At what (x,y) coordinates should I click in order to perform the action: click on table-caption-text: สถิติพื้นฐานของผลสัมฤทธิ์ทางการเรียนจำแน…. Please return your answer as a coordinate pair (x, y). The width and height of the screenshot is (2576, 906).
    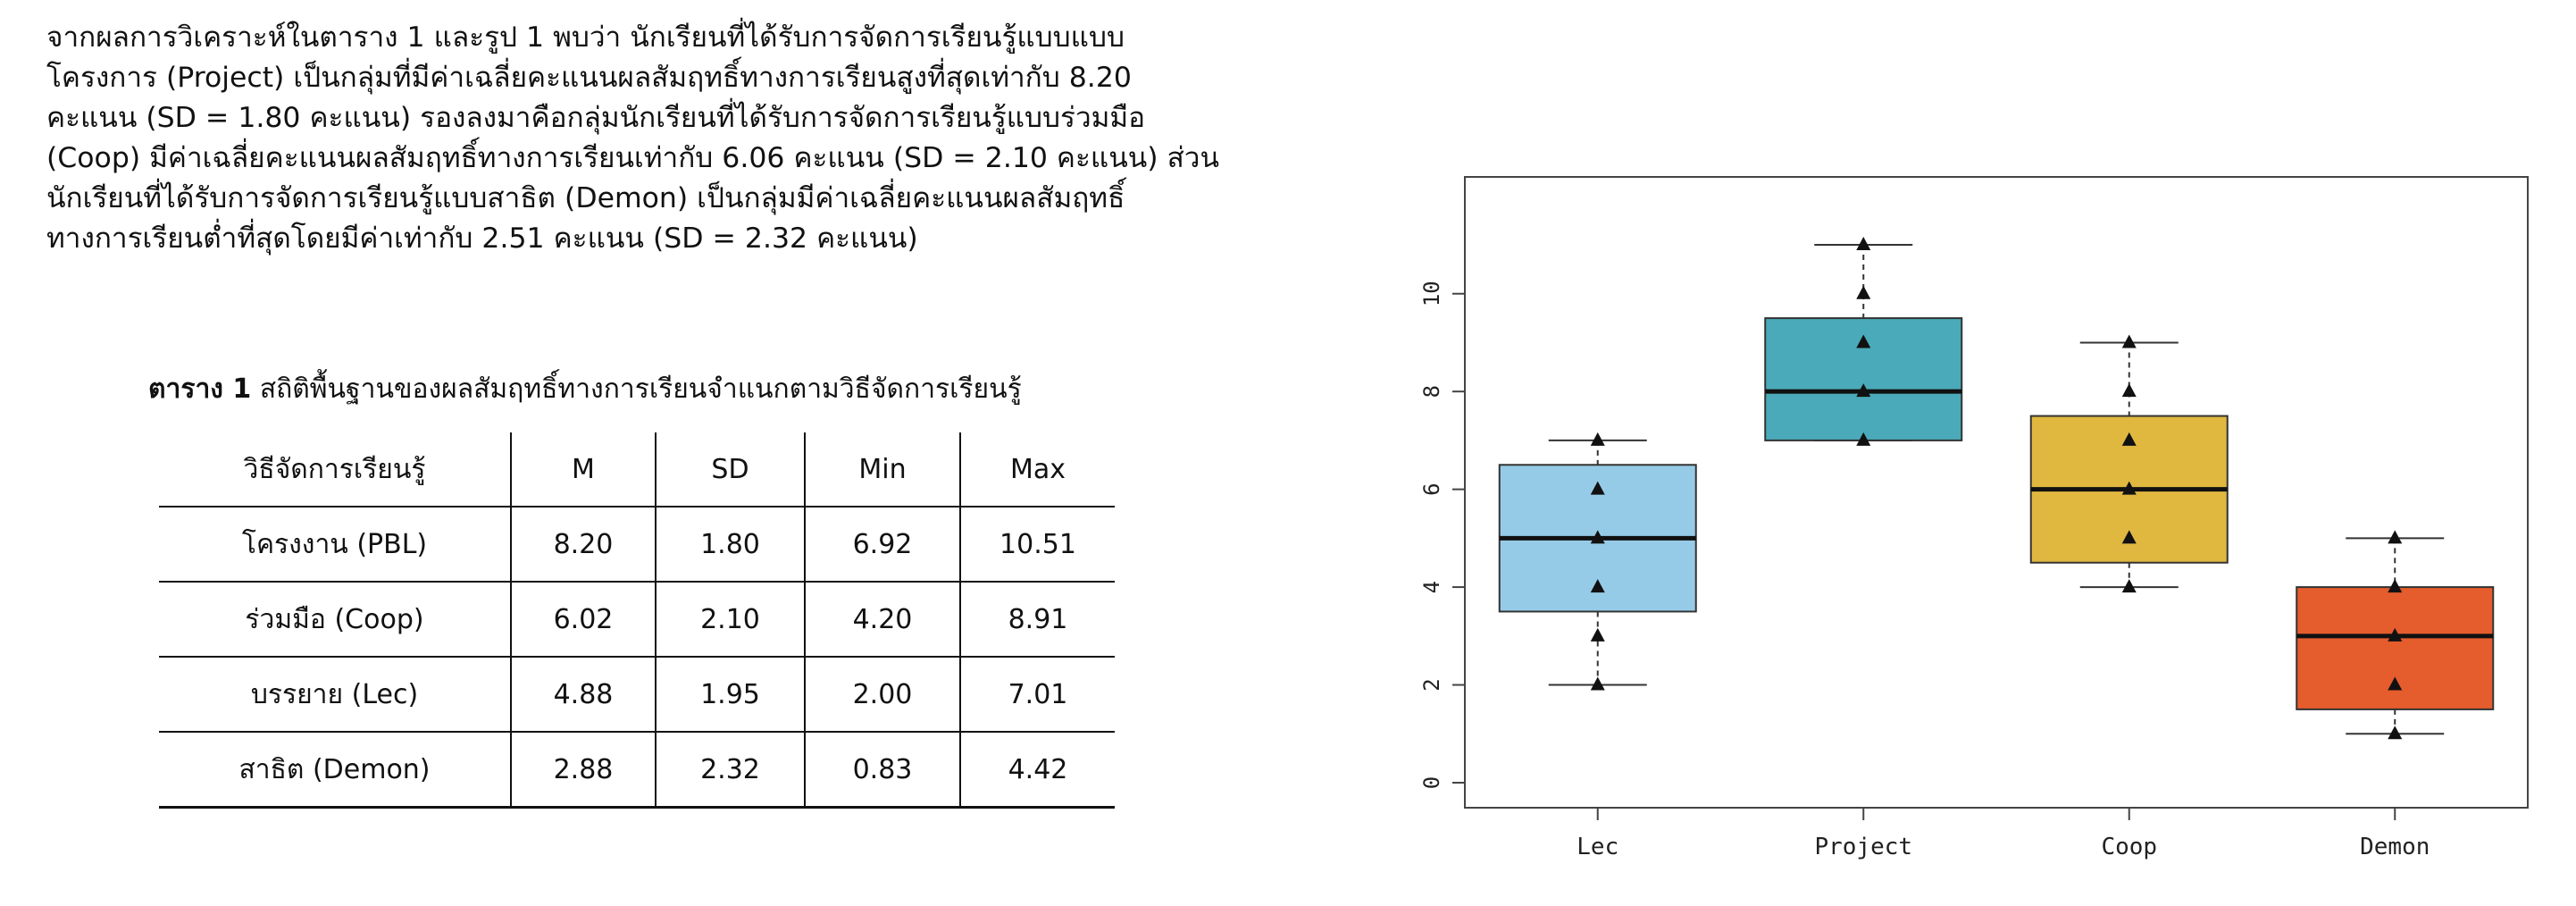
    Looking at the image, I should click on (641, 389).